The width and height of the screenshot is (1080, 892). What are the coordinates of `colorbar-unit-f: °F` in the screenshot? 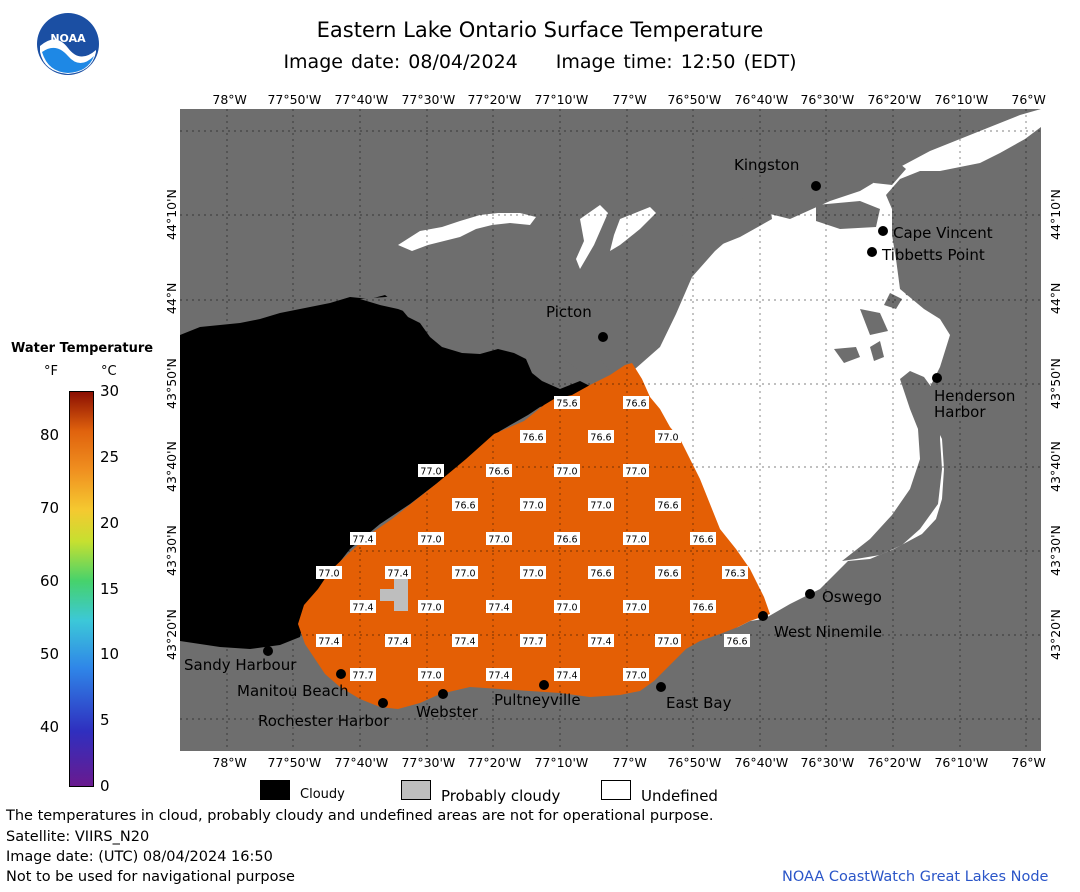 It's located at (51, 371).